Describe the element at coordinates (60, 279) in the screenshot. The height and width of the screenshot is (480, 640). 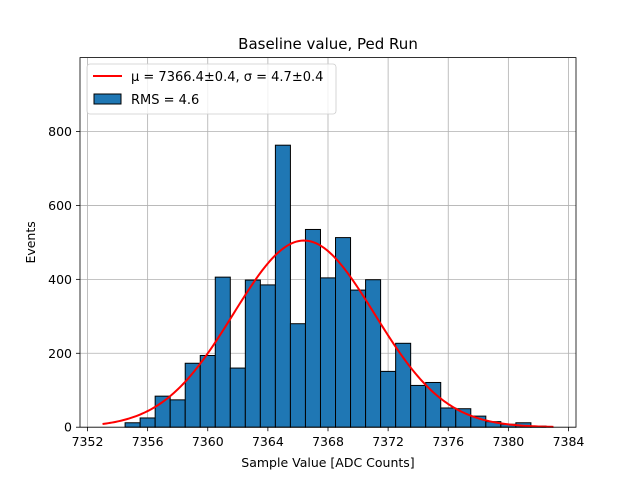
I see `y-tick-label: 400` at that location.